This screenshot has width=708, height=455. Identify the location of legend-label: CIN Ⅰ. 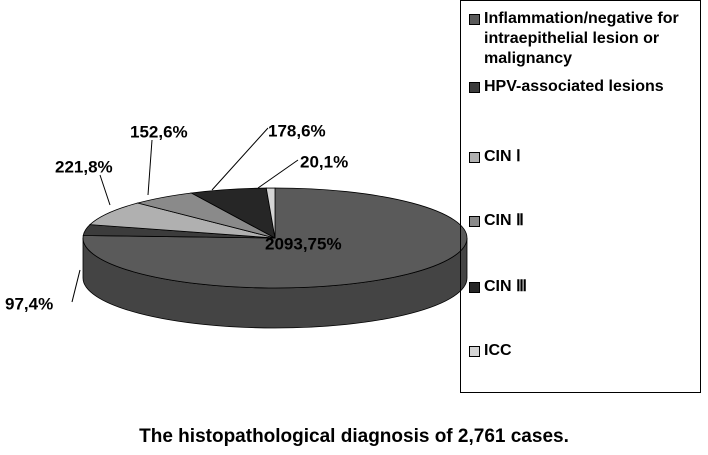
(502, 156).